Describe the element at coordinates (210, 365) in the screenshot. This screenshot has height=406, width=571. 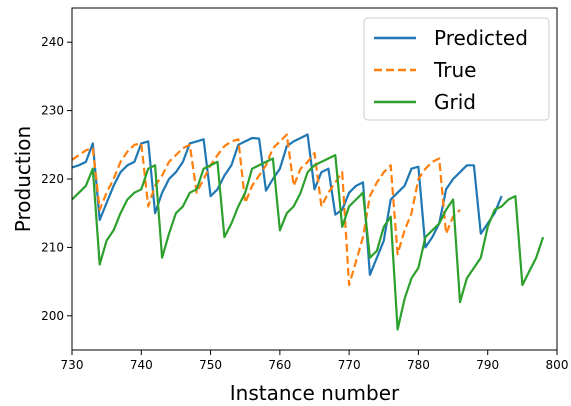
I see `x-tick-label: 750` at that location.